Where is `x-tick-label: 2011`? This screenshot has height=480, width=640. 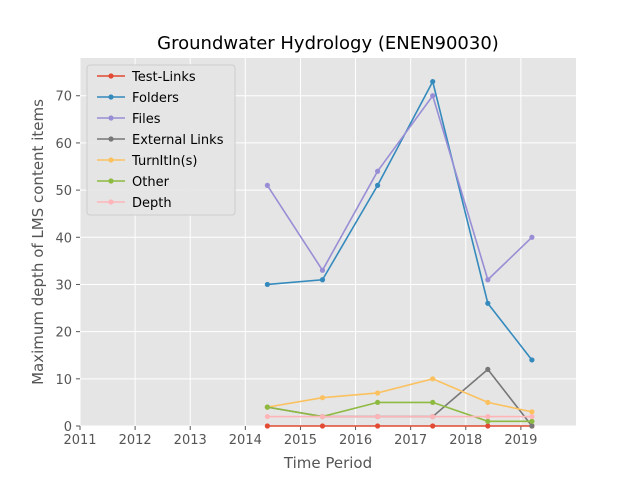 x-tick-label: 2011 is located at coordinates (79, 440).